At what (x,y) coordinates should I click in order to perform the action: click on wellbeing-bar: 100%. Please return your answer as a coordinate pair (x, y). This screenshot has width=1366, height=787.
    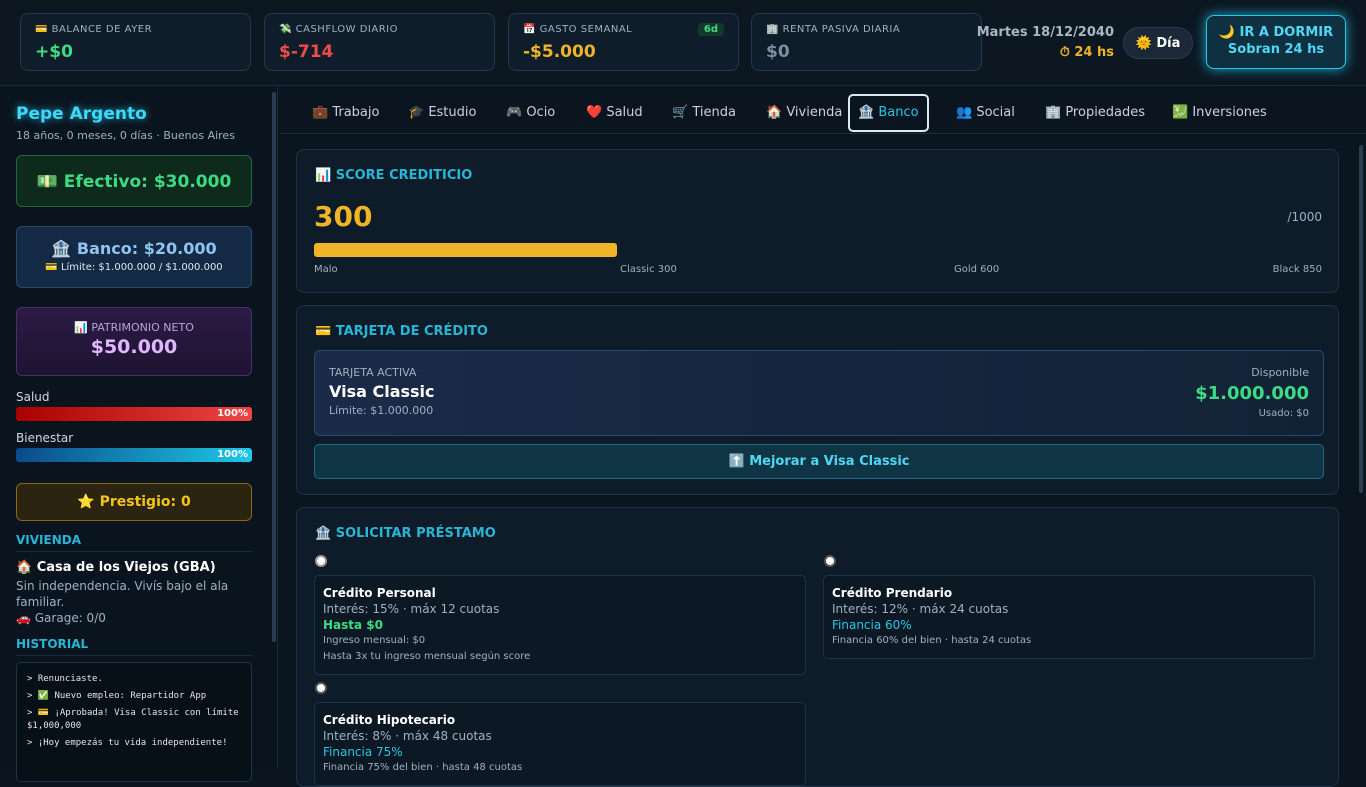
    Looking at the image, I should click on (134, 455).